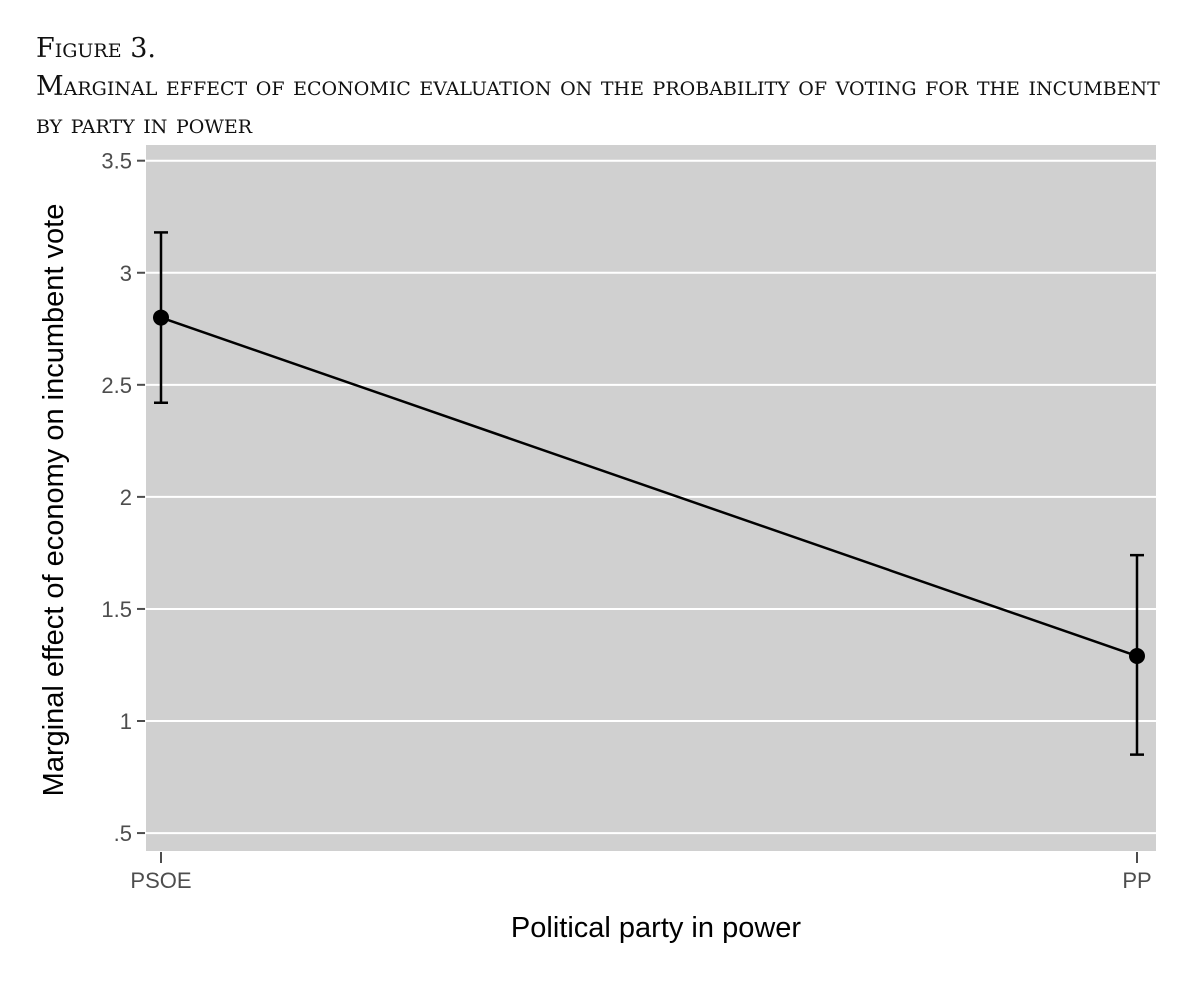  What do you see at coordinates (160, 880) in the screenshot?
I see `x-tick-label: PSOE` at bounding box center [160, 880].